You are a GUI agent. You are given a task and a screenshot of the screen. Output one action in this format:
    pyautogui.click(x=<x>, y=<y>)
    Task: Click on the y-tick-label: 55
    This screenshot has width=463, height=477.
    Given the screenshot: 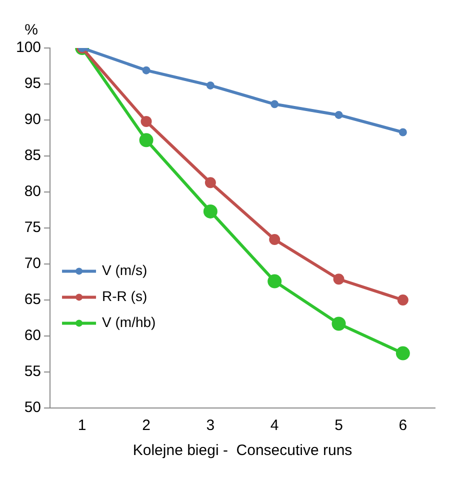 What is the action you would take?
    pyautogui.click(x=33, y=371)
    